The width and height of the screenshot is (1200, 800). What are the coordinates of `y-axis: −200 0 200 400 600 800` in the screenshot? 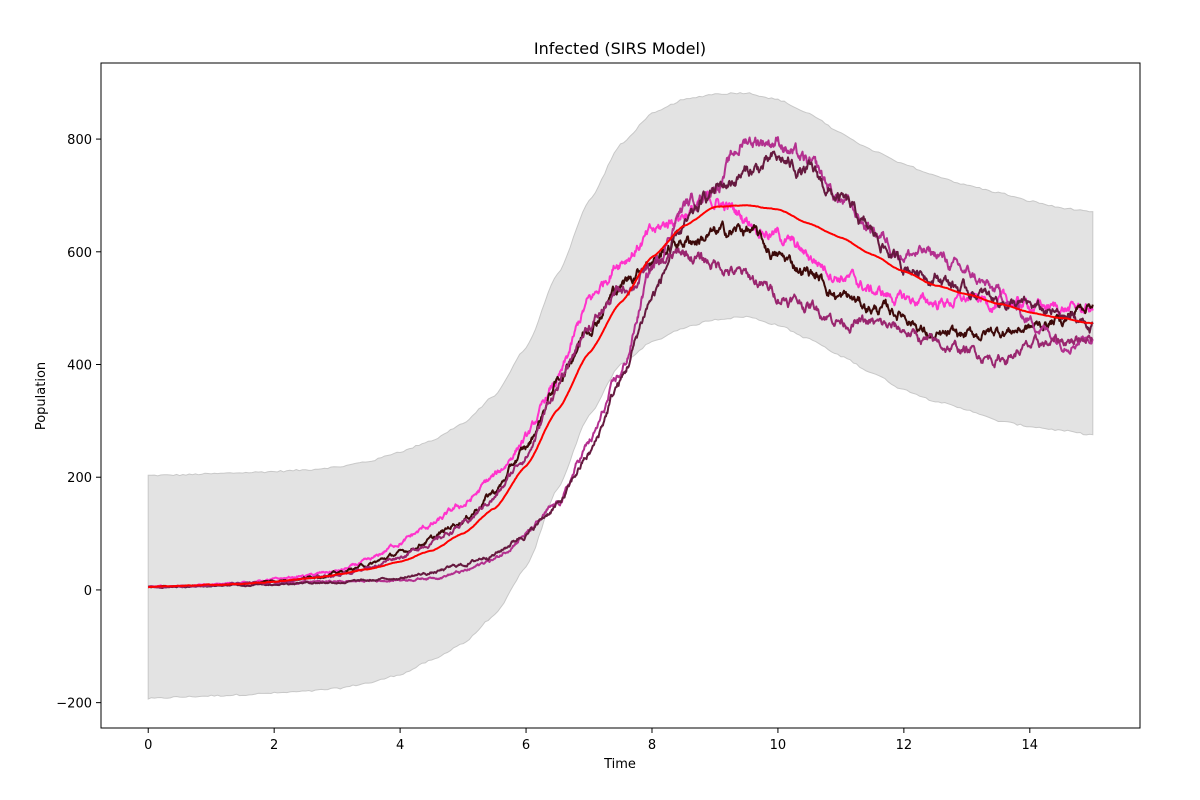 It's located at (78, 422).